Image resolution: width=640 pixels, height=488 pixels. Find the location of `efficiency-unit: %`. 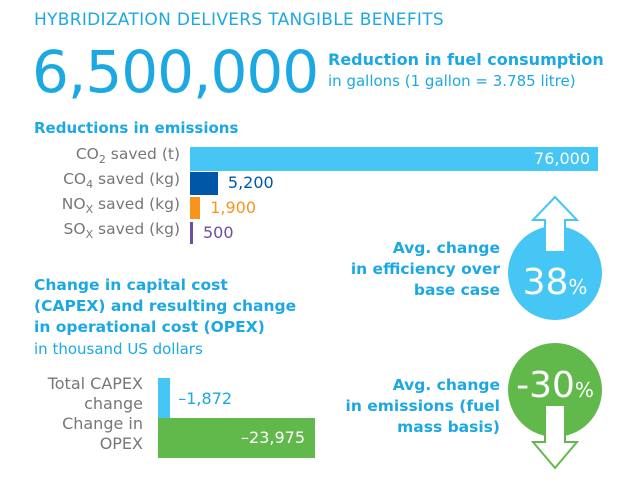

efficiency-unit: % is located at coordinates (578, 287).